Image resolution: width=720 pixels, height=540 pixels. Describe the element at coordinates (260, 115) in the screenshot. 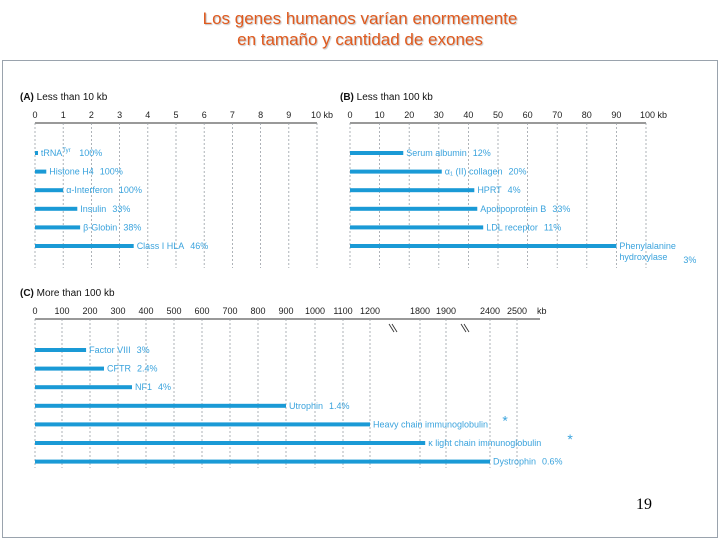

I see `tick-label: 8` at that location.